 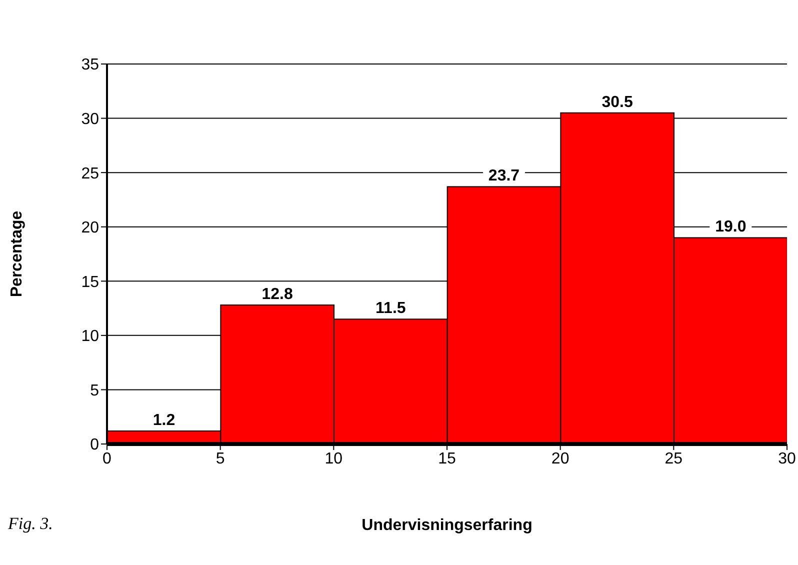 I want to click on x-tick-label: 5, so click(x=220, y=459).